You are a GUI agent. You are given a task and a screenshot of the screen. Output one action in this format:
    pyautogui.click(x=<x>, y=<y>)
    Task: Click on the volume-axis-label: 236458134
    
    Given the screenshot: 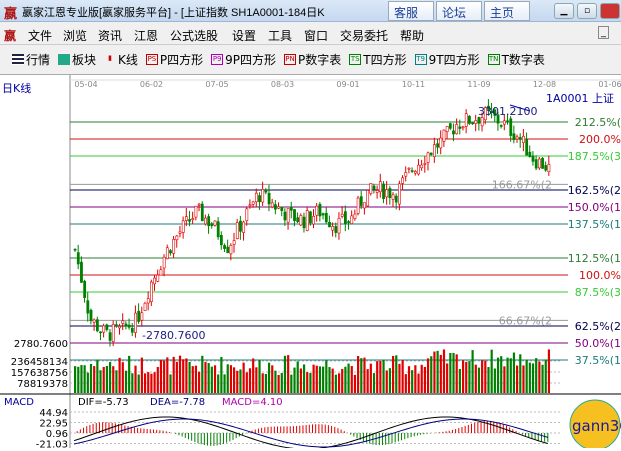 What is the action you would take?
    pyautogui.click(x=39, y=362)
    